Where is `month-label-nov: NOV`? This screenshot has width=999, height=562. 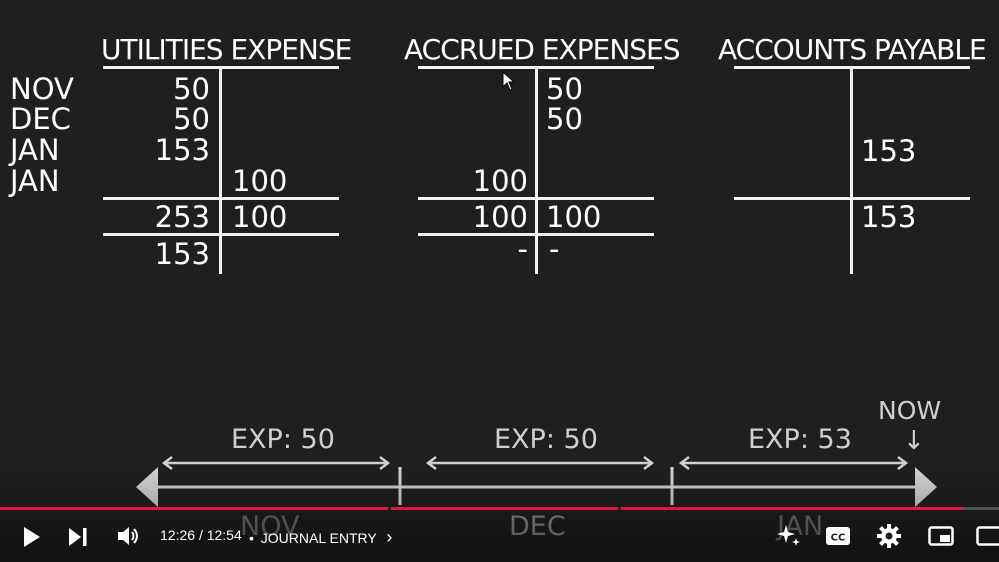 month-label-nov: NOV is located at coordinates (42, 89).